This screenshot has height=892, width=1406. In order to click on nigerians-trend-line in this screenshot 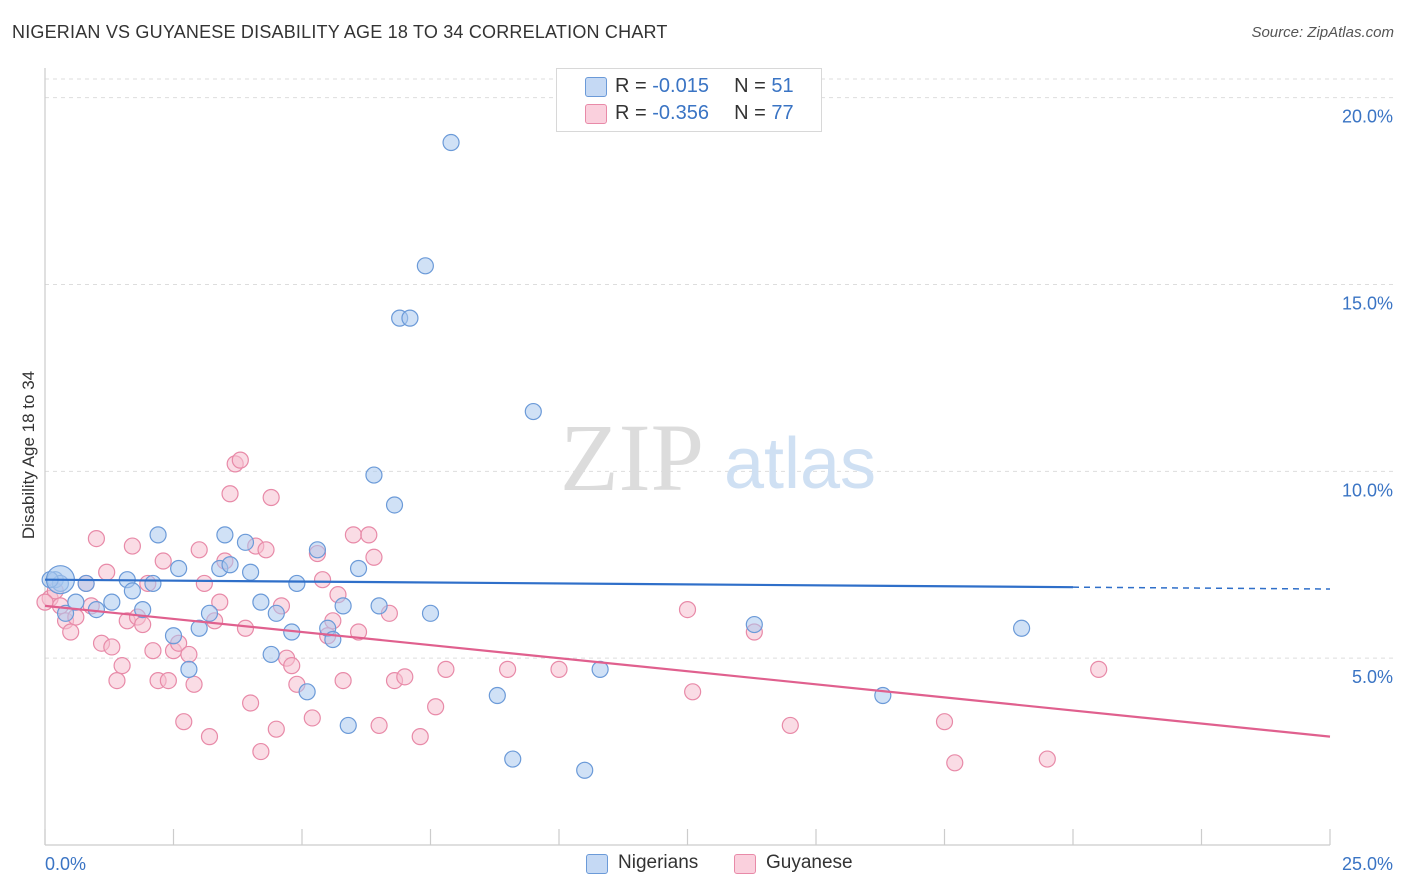, I will do `click(559, 583)`.